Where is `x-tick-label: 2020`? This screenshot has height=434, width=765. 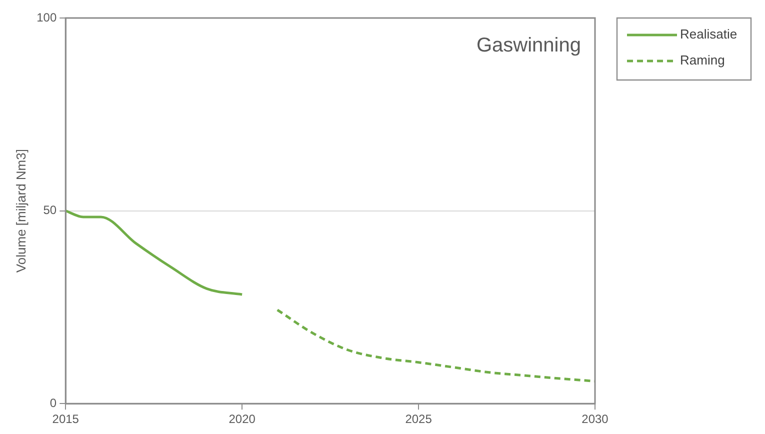
x-tick-label: 2020 is located at coordinates (242, 419).